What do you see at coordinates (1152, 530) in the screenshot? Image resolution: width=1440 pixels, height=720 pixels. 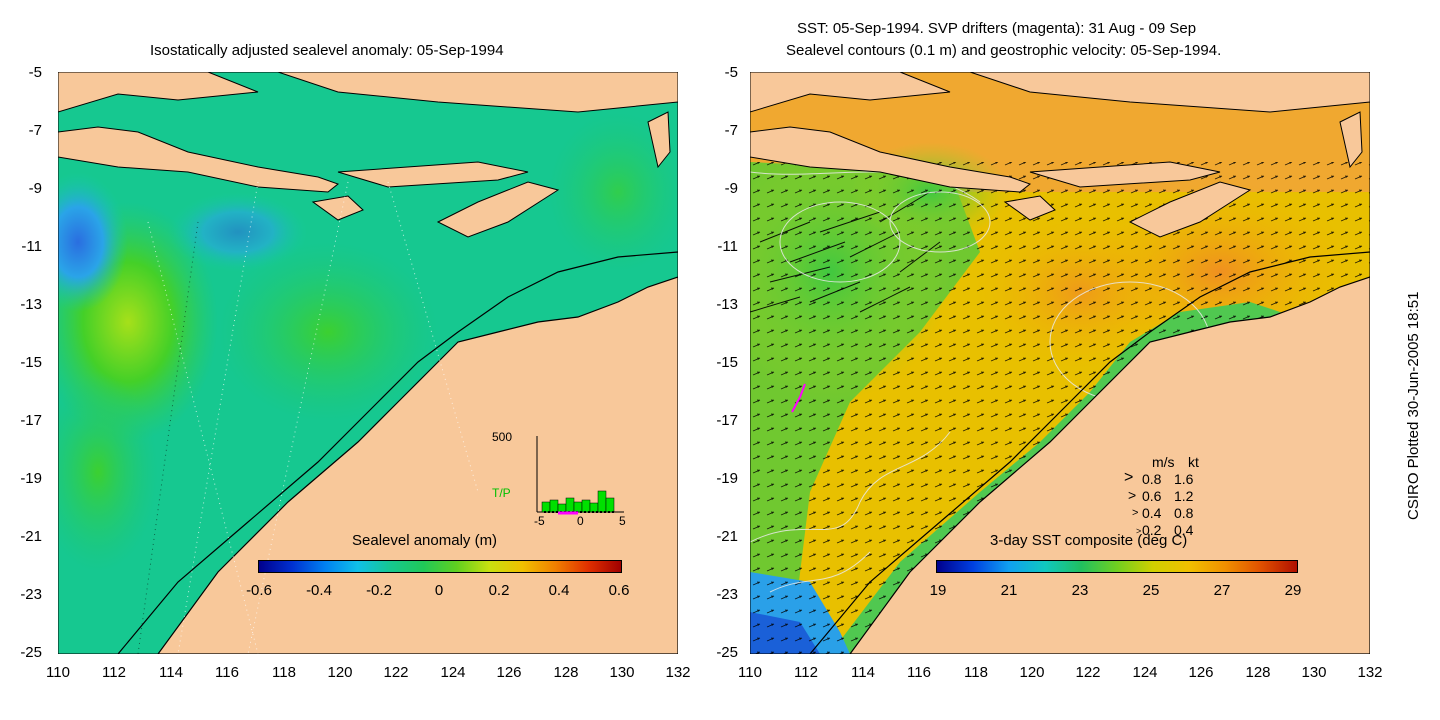 I see `velocity-key-ms: 0.2` at bounding box center [1152, 530].